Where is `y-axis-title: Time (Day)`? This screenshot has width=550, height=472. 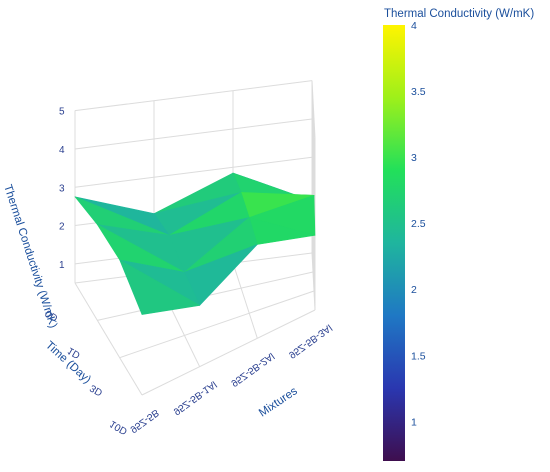
y-axis-title: Time (Day) is located at coordinates (68, 362).